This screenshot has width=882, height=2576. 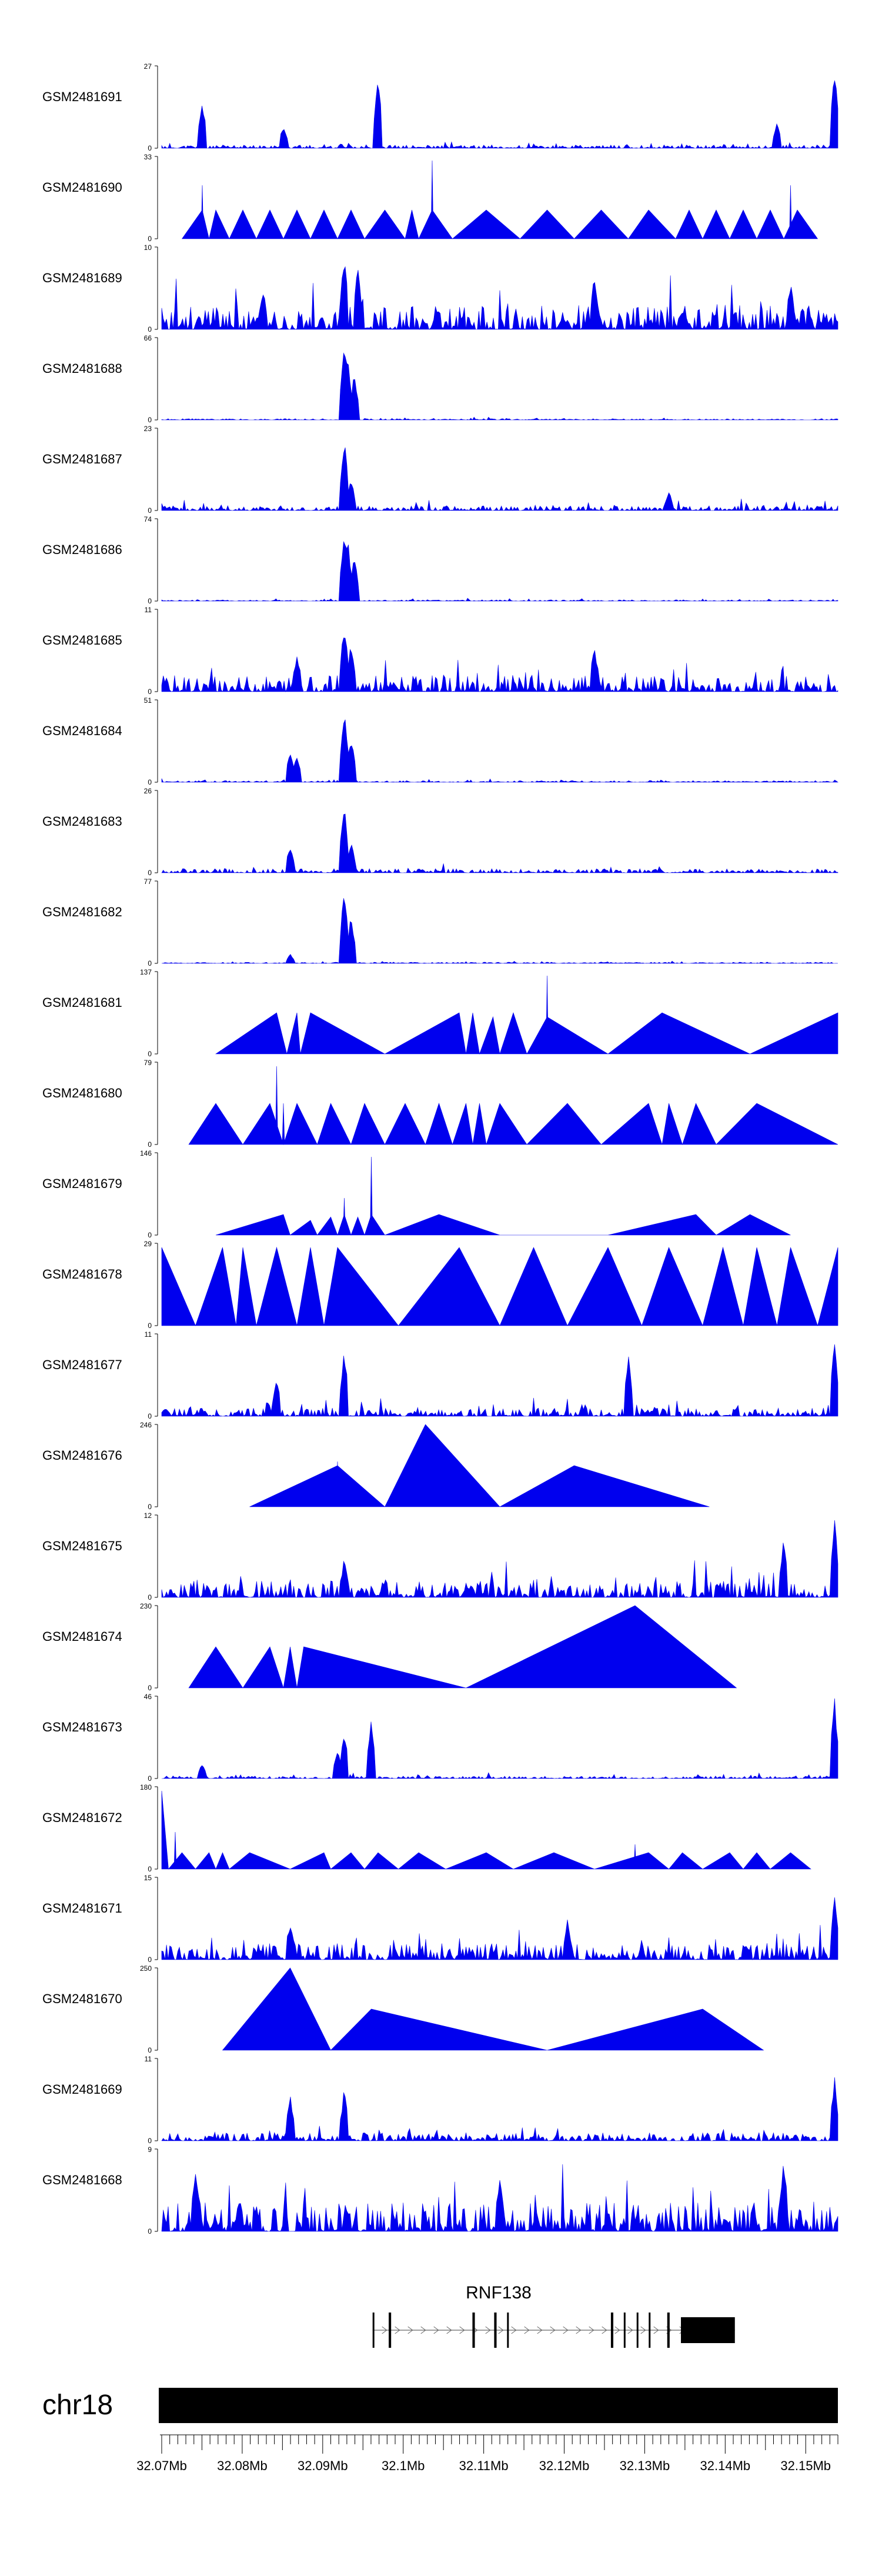 What do you see at coordinates (146, 1425) in the screenshot?
I see `y-axis-max: 246` at bounding box center [146, 1425].